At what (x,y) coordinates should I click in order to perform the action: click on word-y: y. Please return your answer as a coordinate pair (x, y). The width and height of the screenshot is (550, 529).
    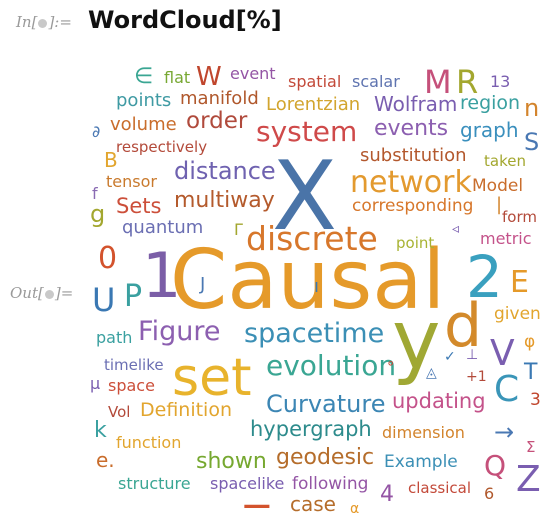
    Looking at the image, I should click on (416, 340).